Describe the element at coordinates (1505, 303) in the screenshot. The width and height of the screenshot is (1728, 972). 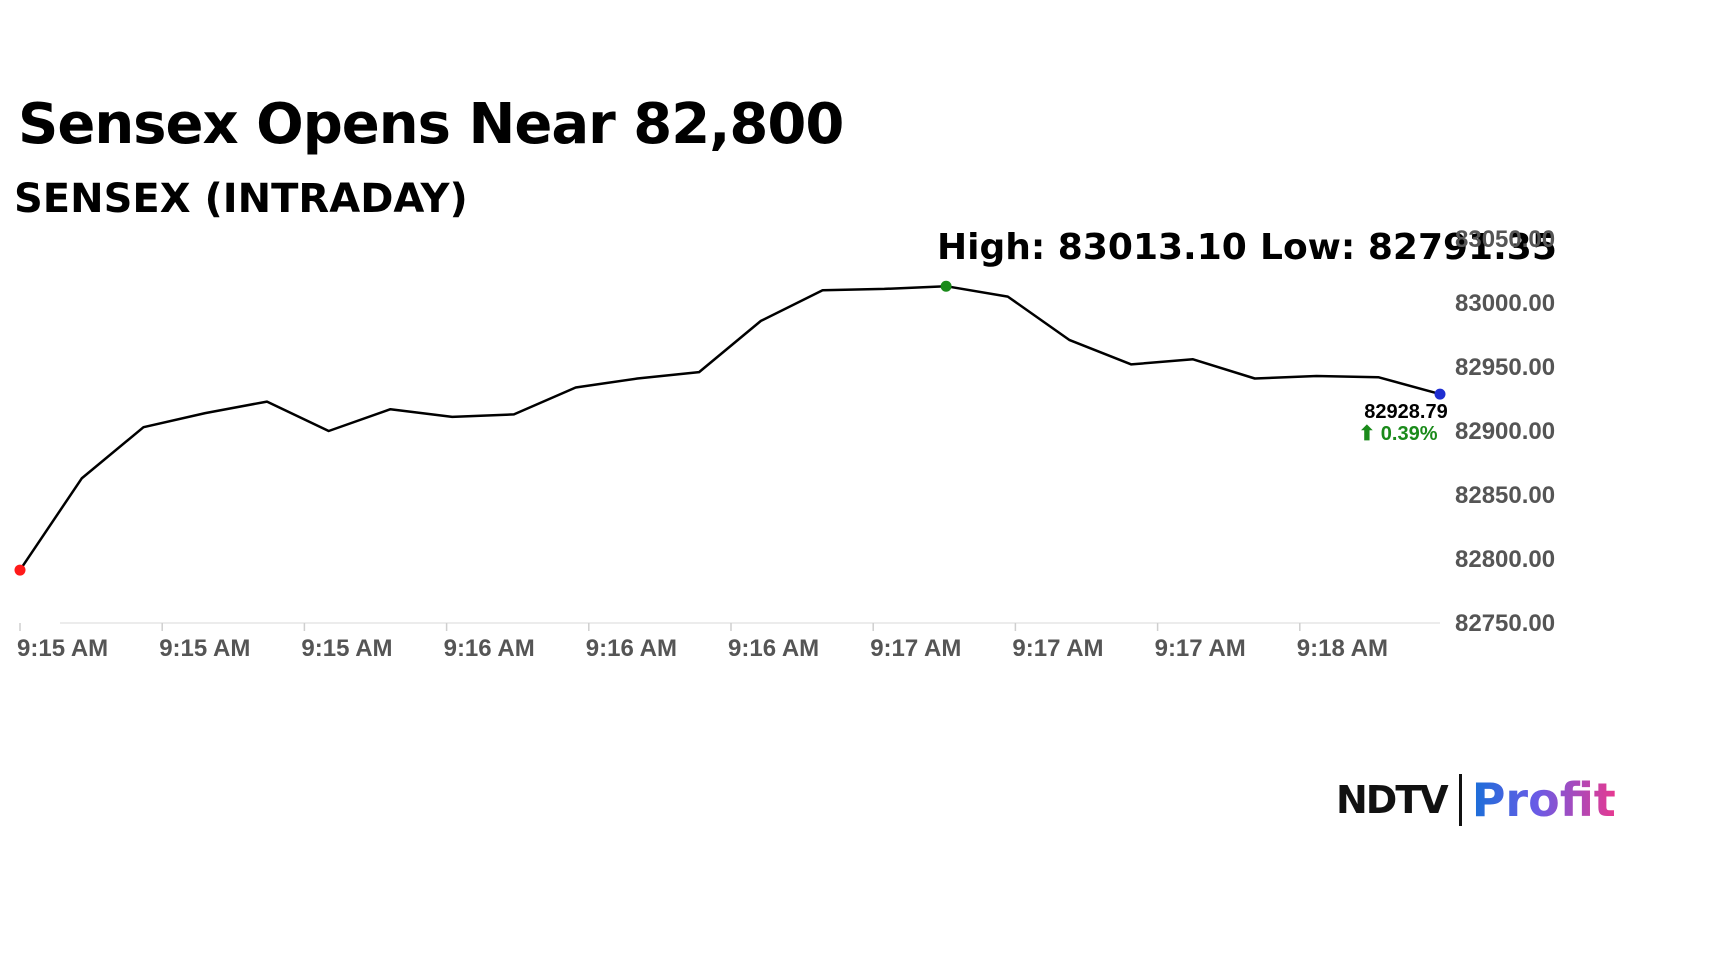
I see `y-tick-label: 83000.00` at that location.